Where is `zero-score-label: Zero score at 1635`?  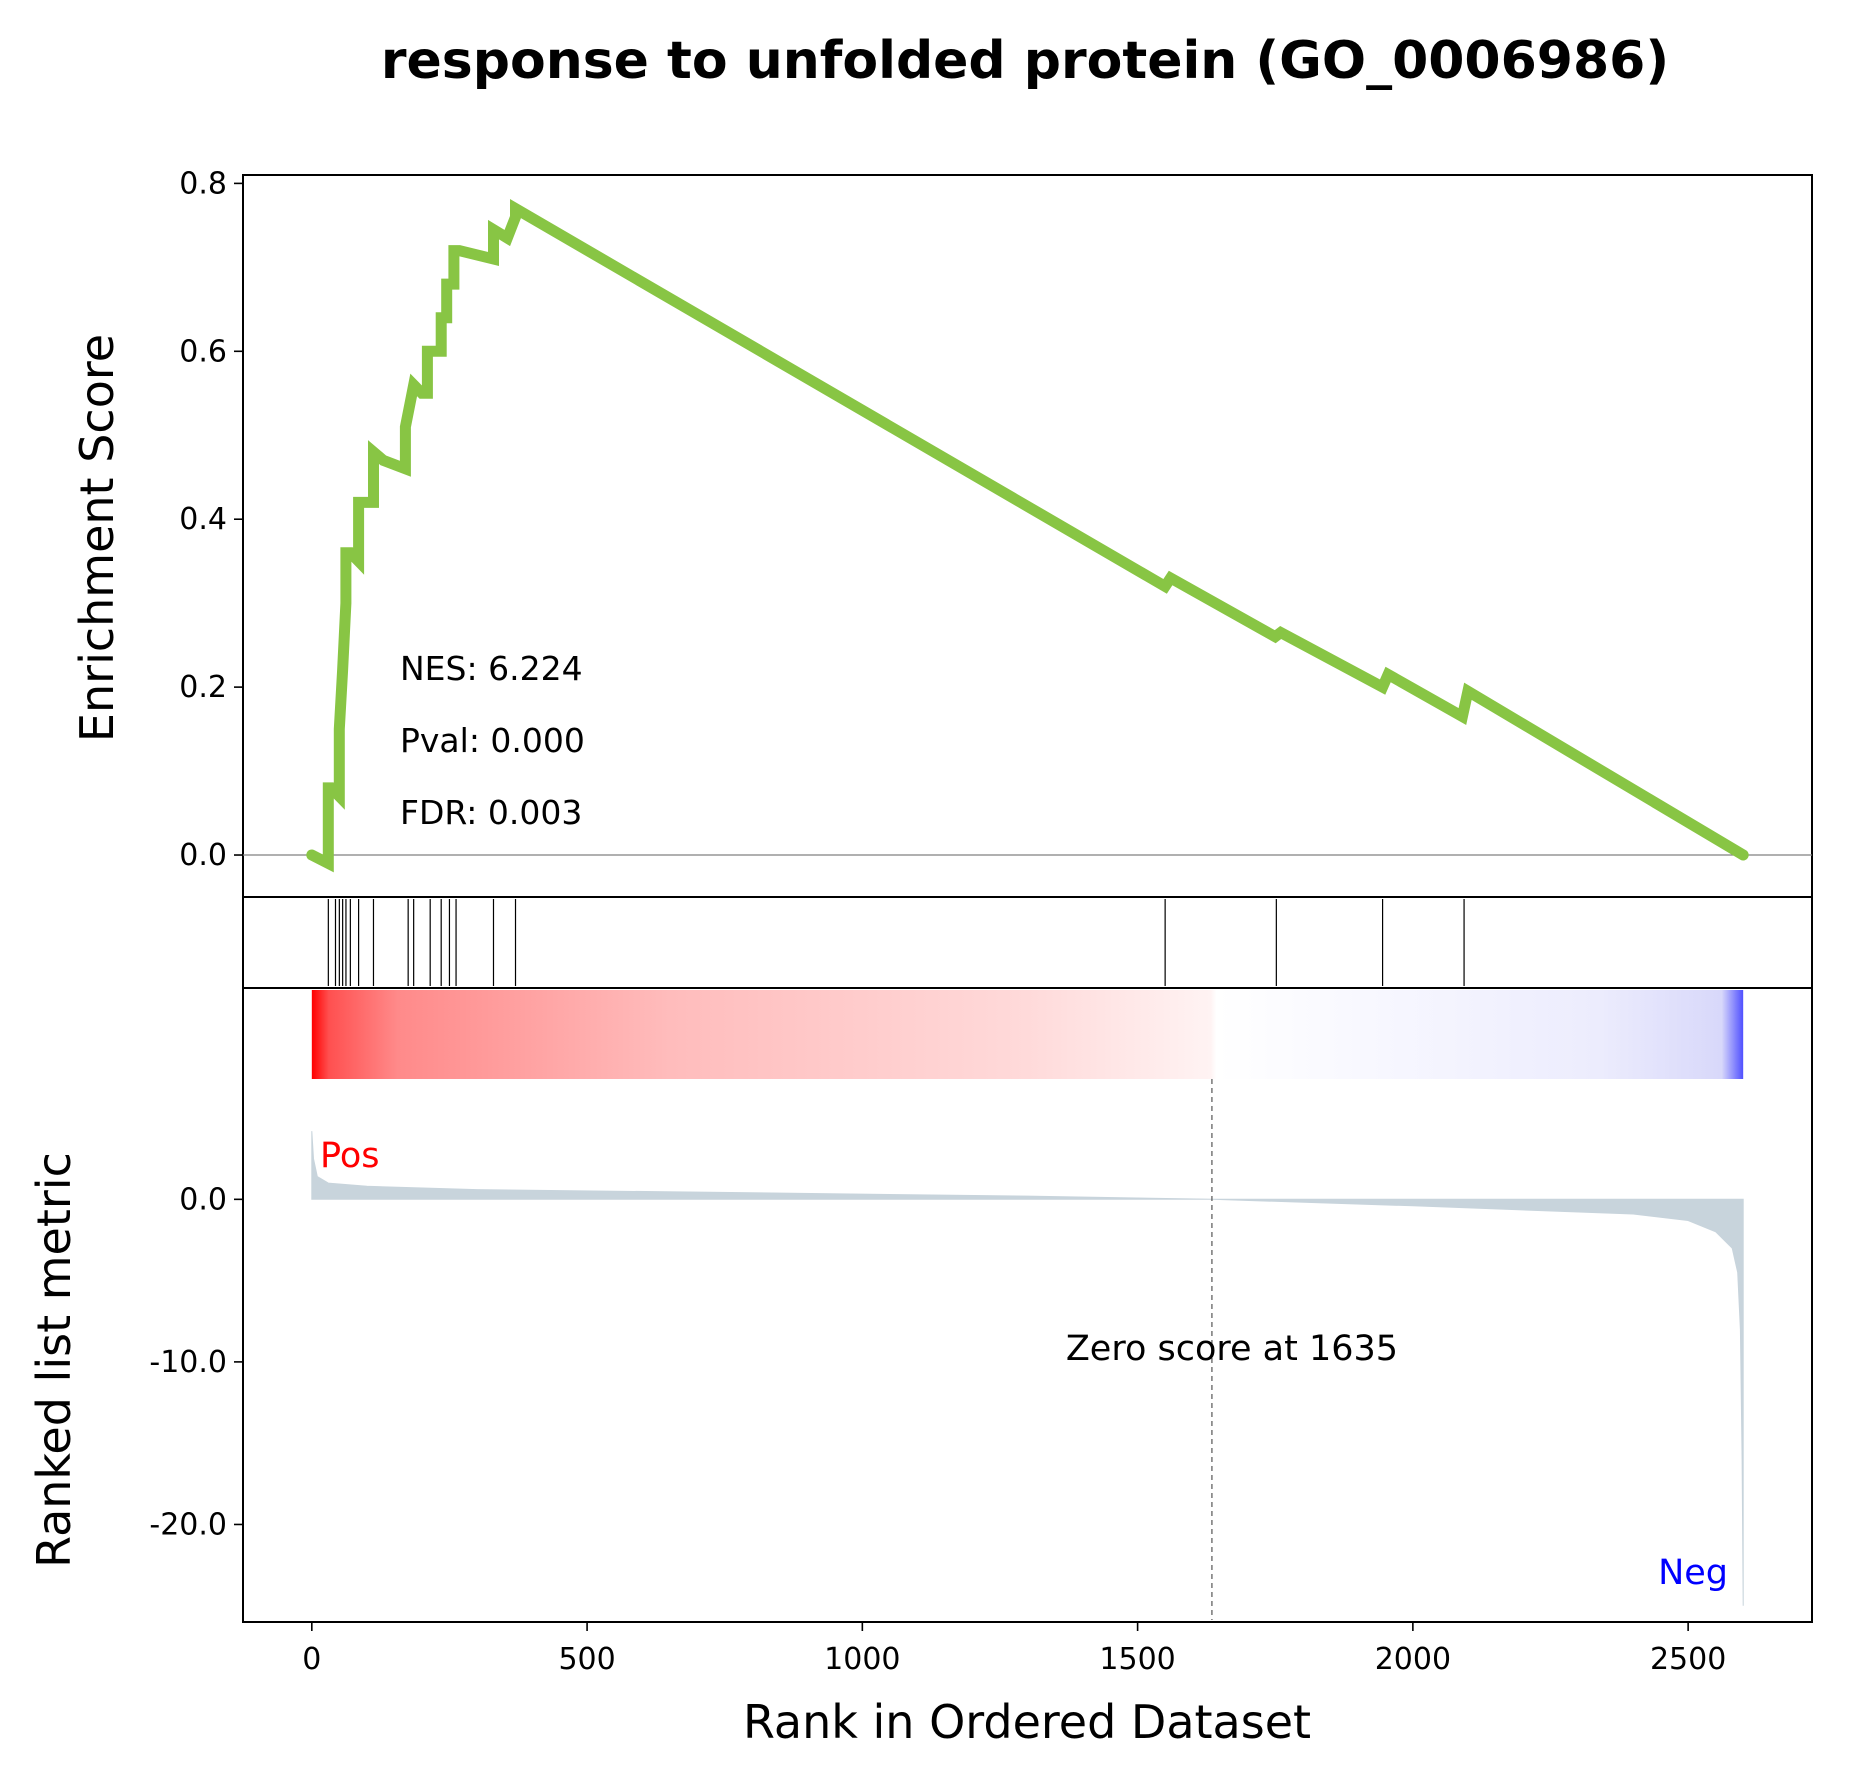
zero-score-label: Zero score at 1635 is located at coordinates (1232, 1349).